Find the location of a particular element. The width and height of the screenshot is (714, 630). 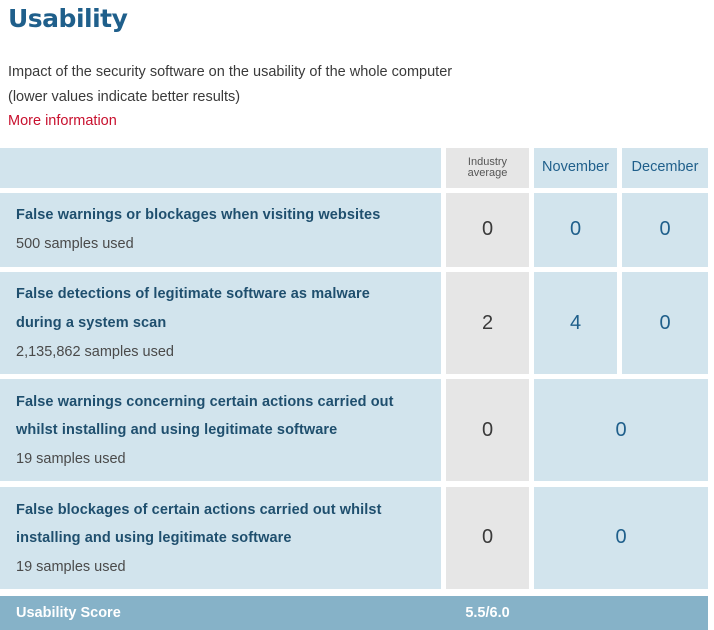

november-value: 4 is located at coordinates (575, 323).